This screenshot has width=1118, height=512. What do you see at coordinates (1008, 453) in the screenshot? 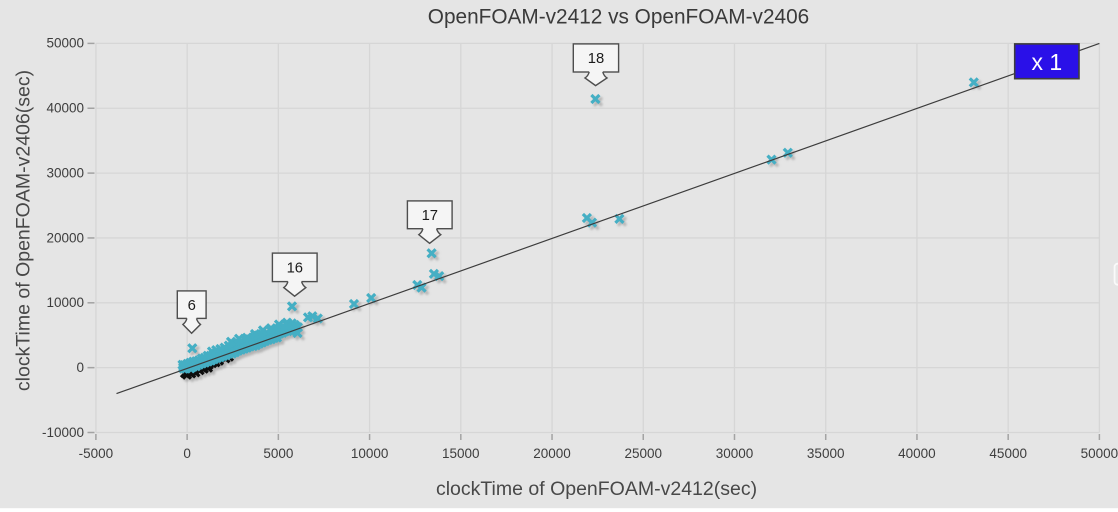
I see `svg-text: 45000` at bounding box center [1008, 453].